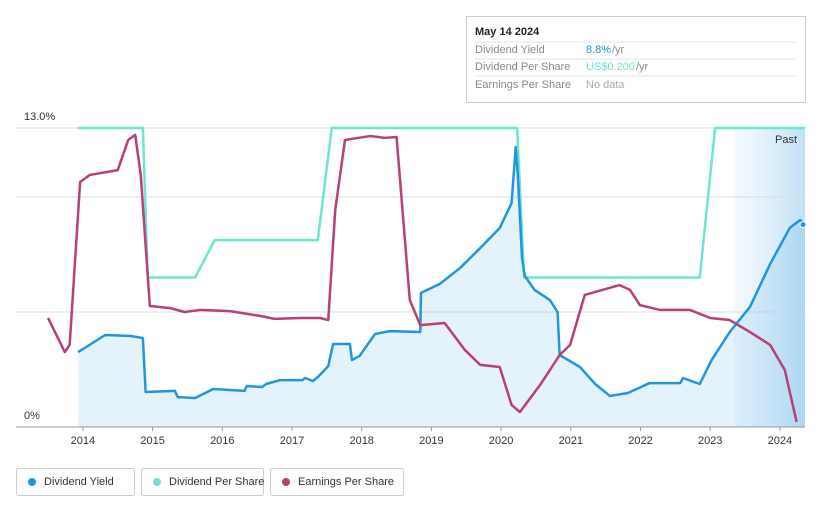  I want to click on legend-item: Earnings Per Share, so click(337, 482).